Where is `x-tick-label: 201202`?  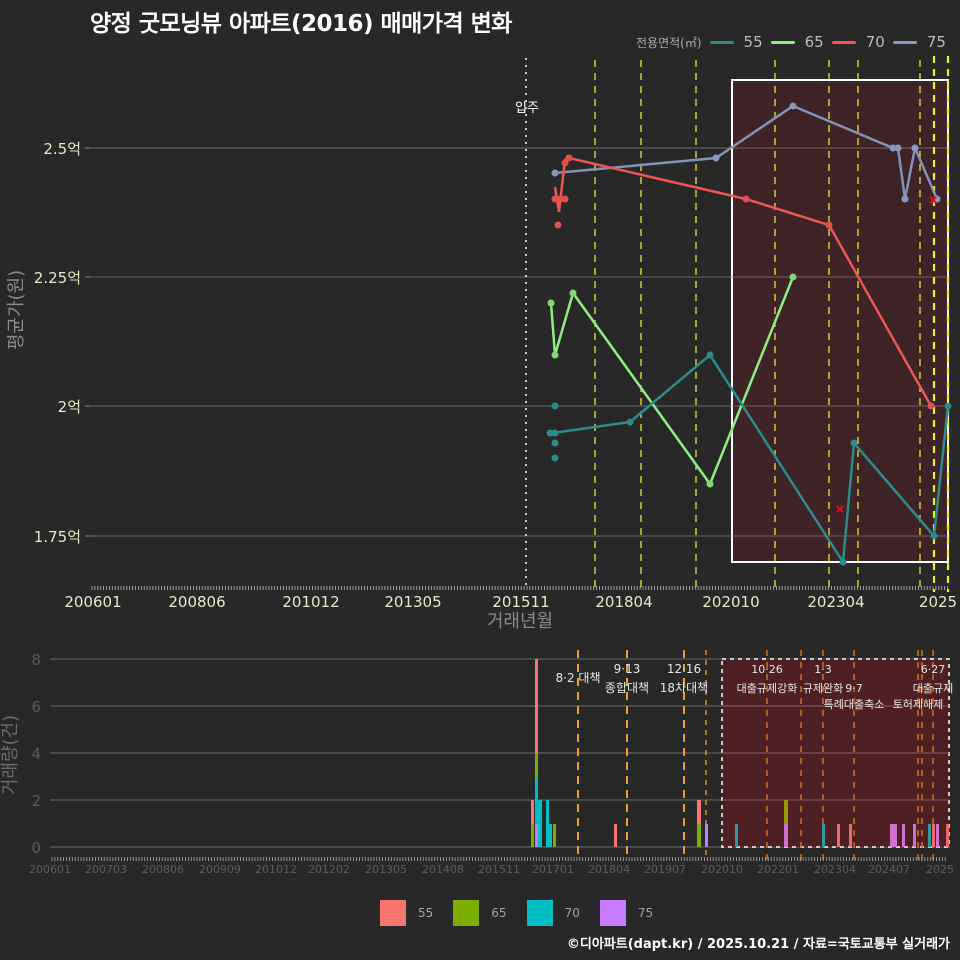 x-tick-label: 201202 is located at coordinates (329, 869).